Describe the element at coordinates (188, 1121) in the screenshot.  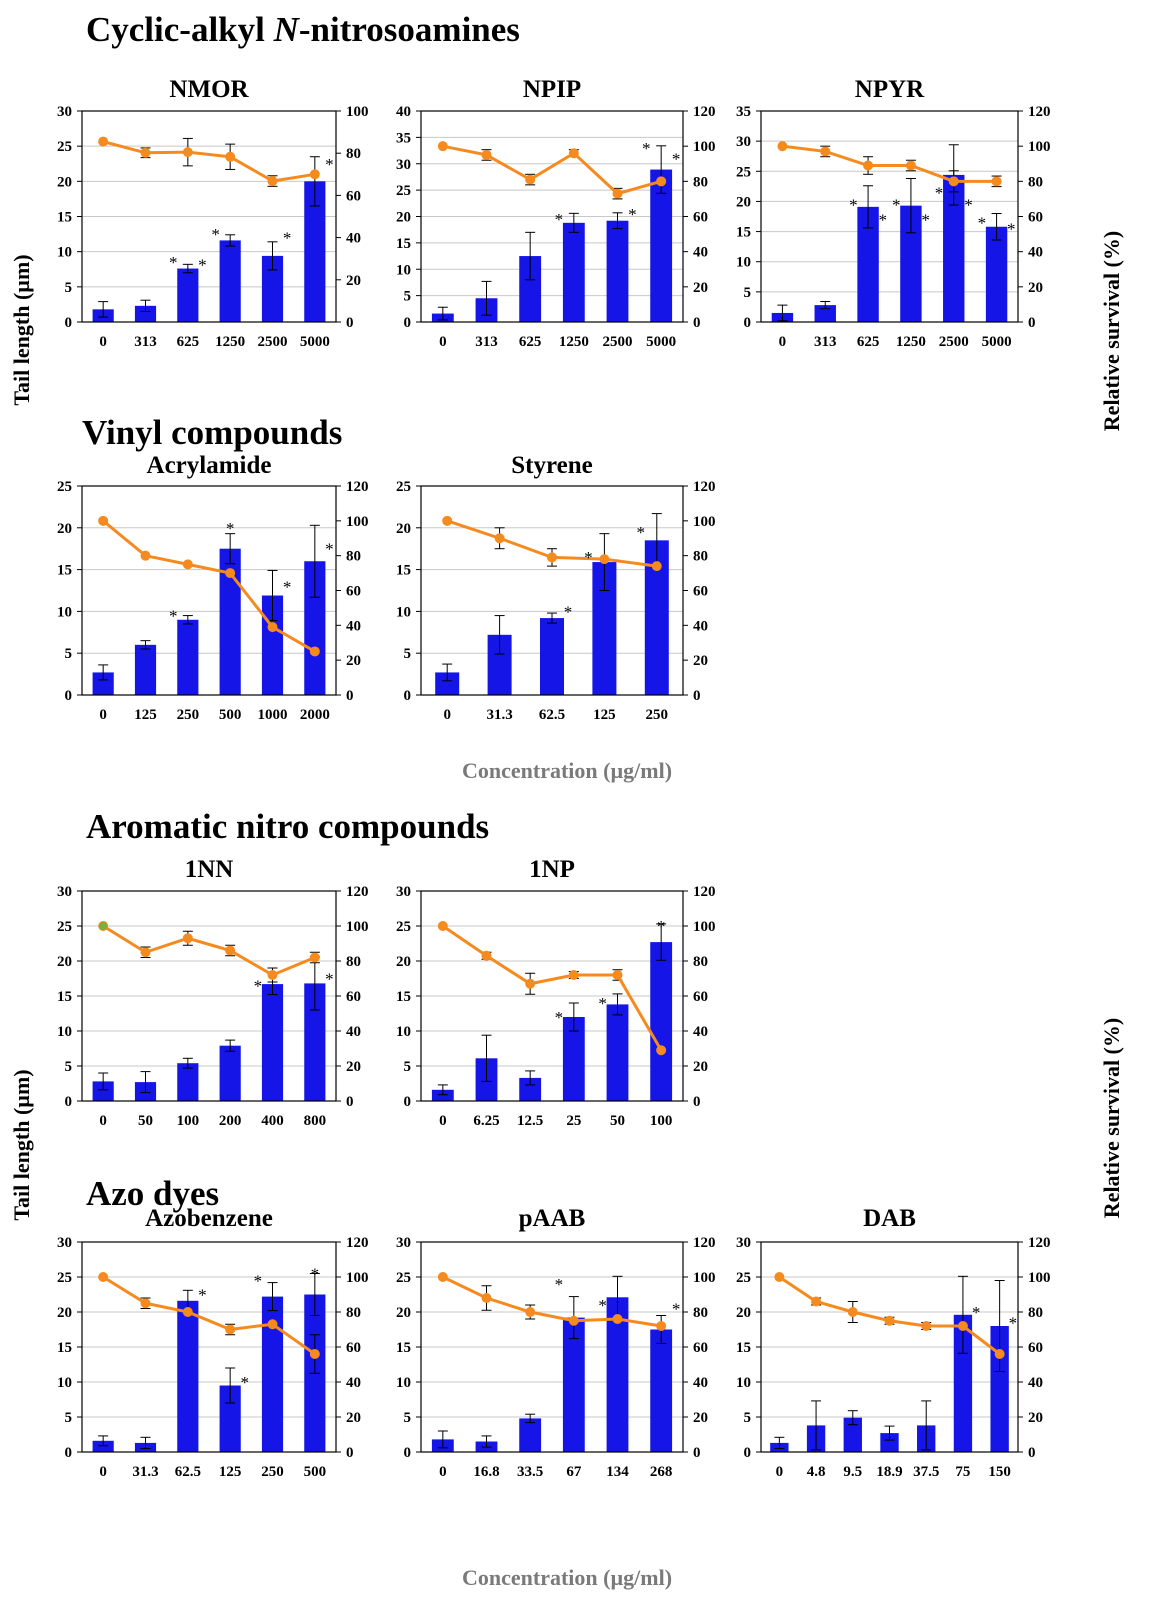
I see `x-tick-label: 100` at that location.